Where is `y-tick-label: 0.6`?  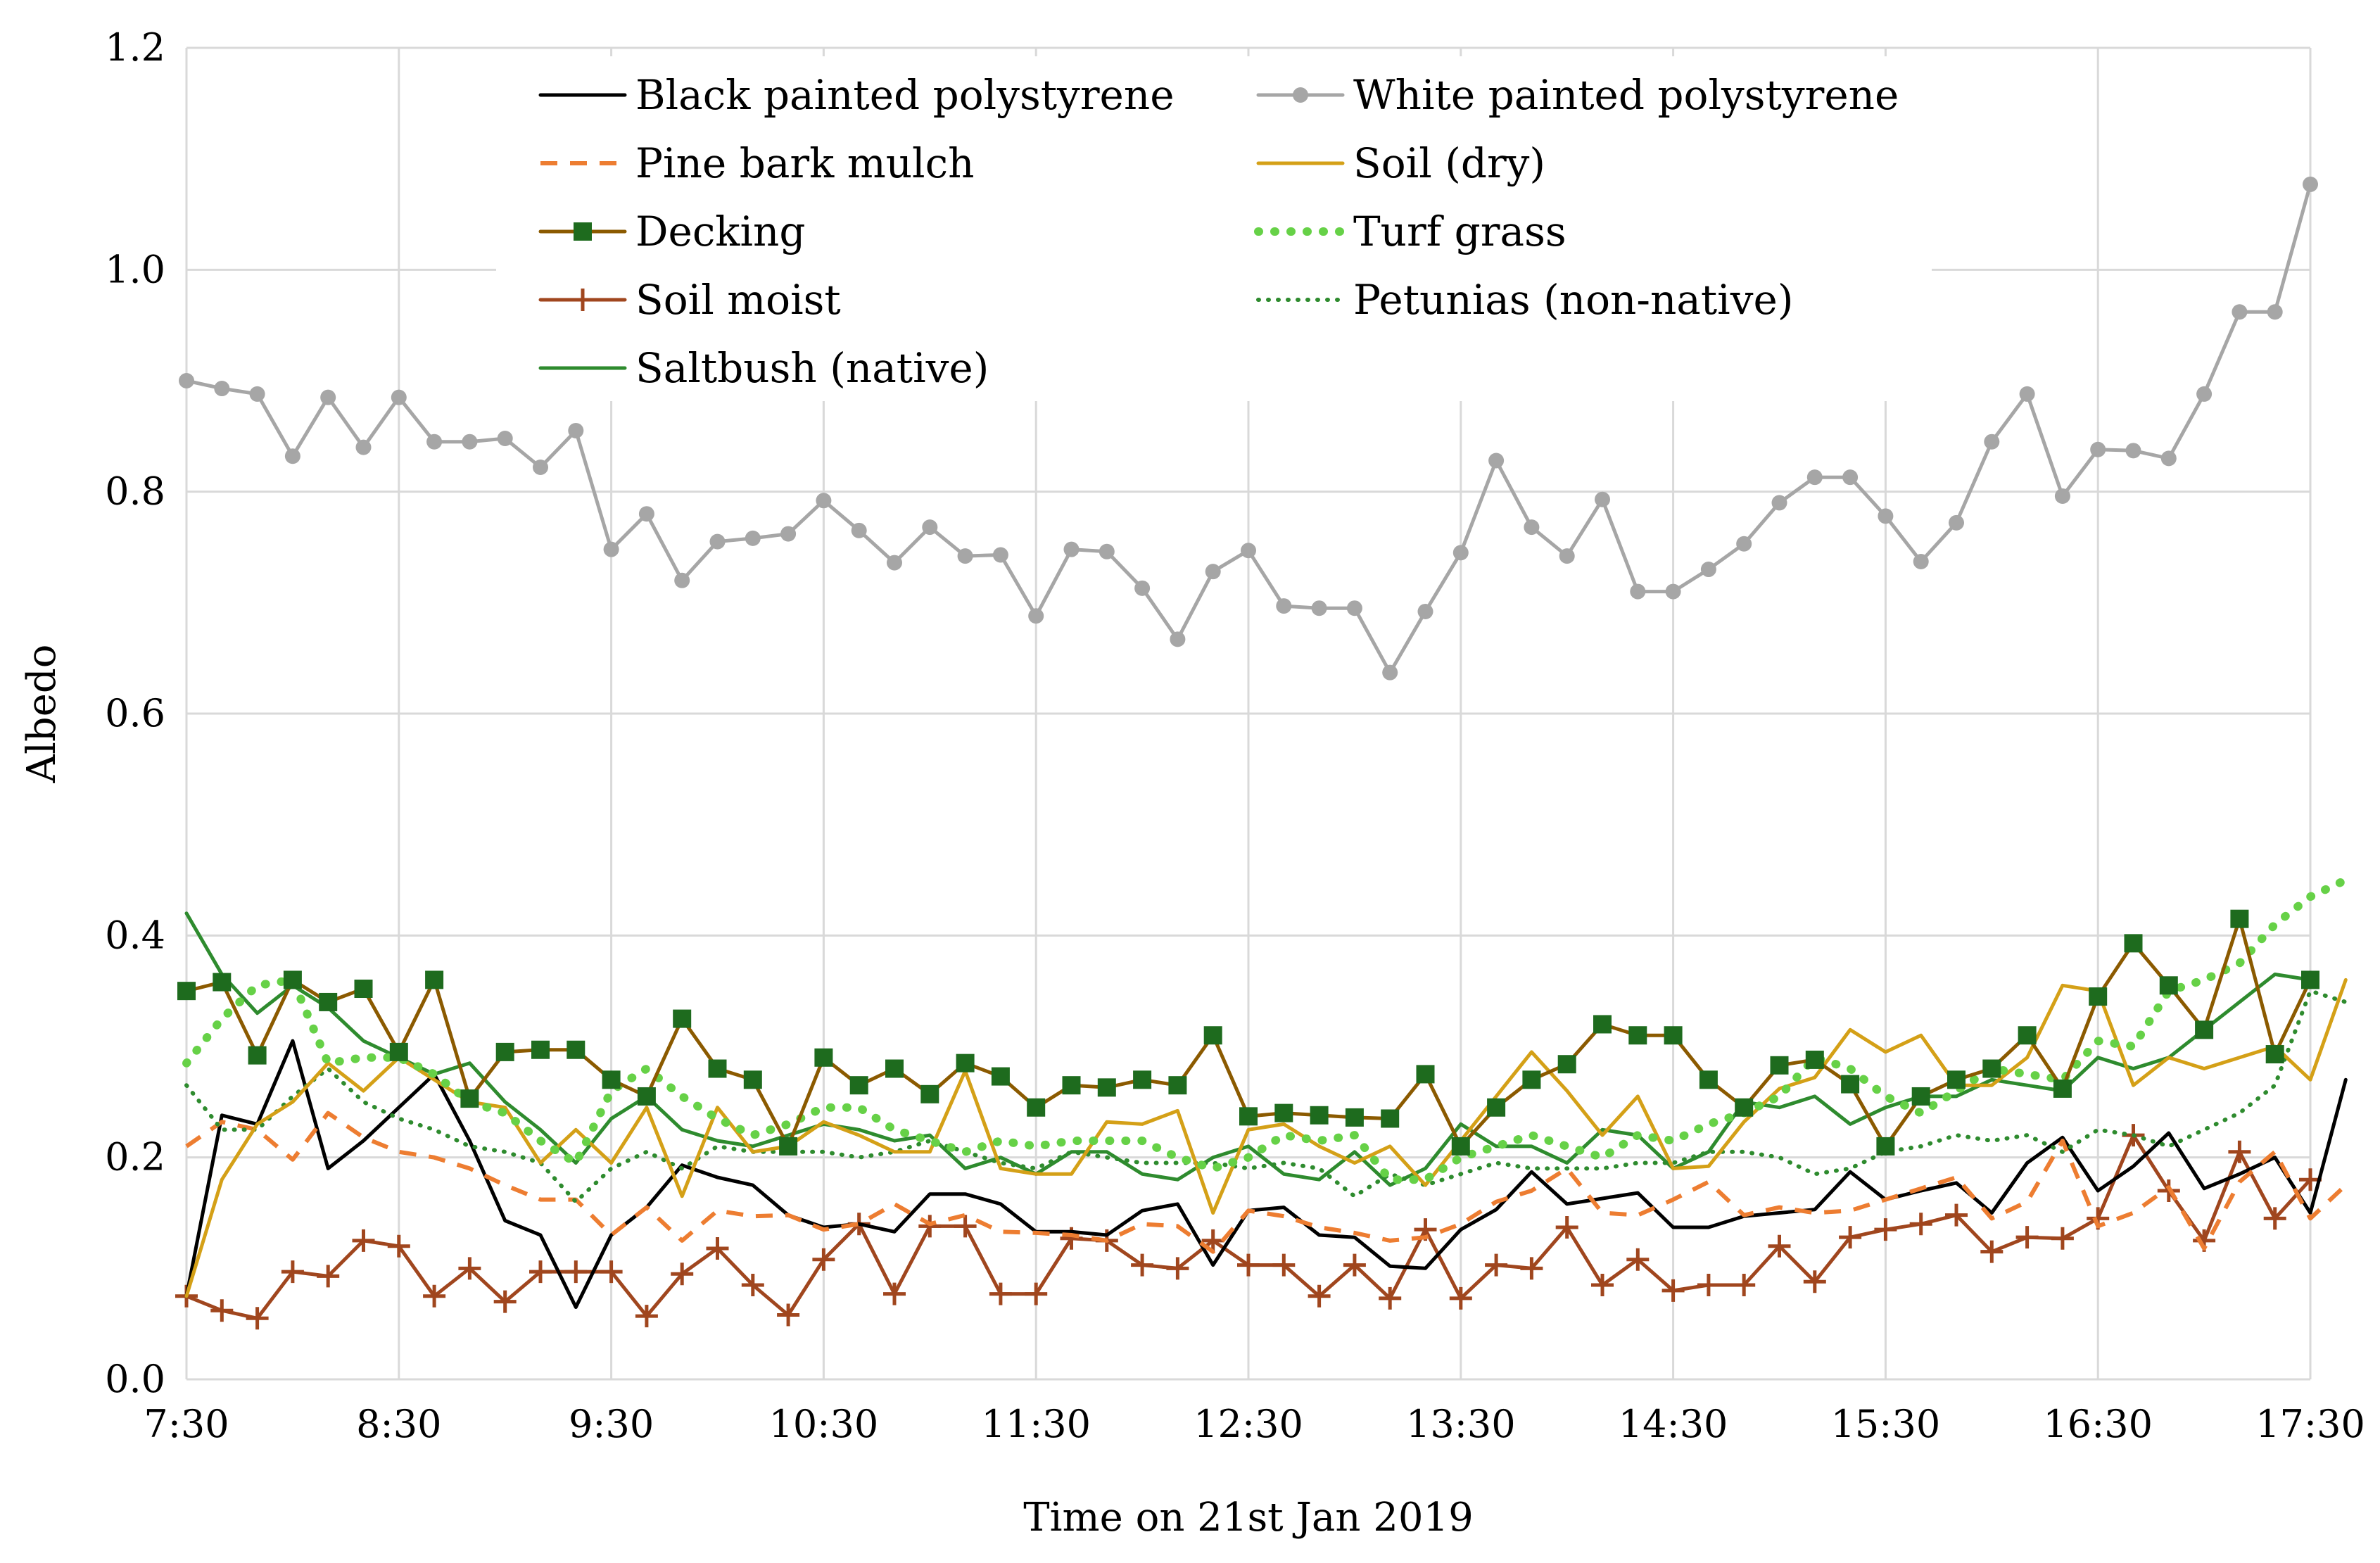 y-tick-label: 0.6 is located at coordinates (135, 713).